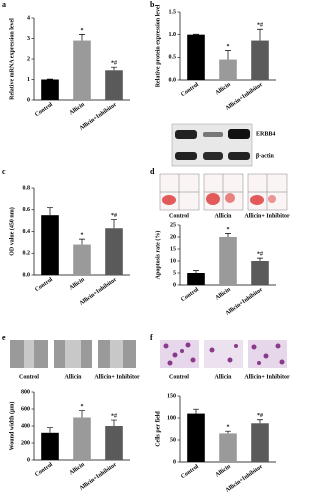  Describe the element at coordinates (151, 337) in the screenshot. I see `panel-letter: f` at that location.